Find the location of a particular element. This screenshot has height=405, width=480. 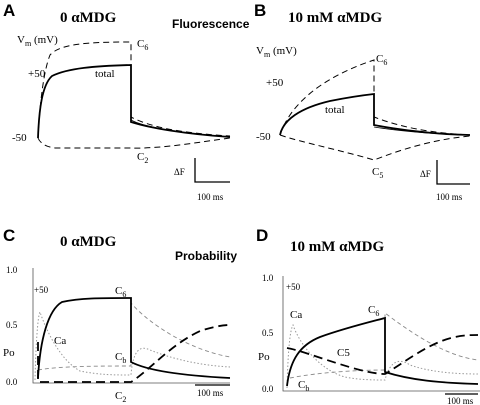

panel-a-c6-trace is located at coordinates (134, 90).